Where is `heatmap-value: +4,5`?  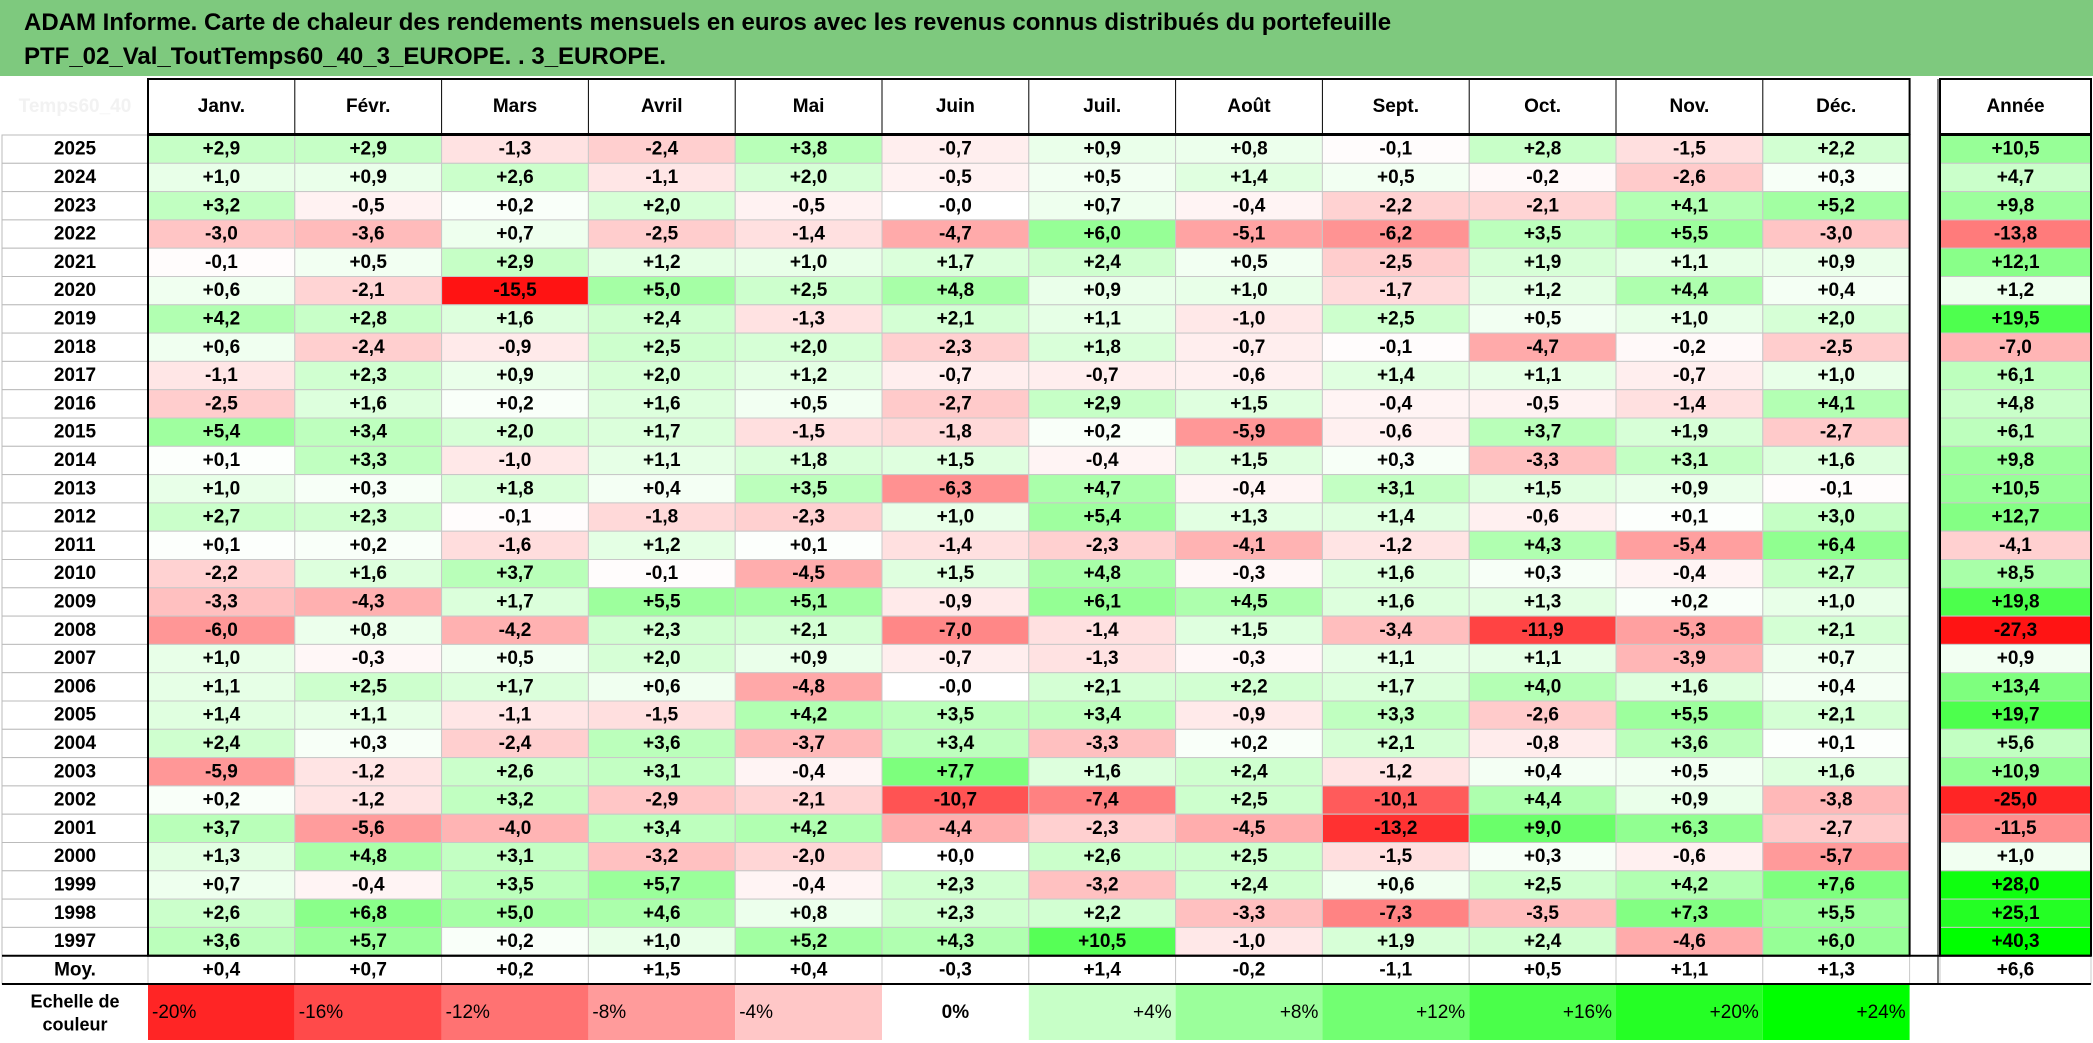 heatmap-value: +4,5 is located at coordinates (1249, 601).